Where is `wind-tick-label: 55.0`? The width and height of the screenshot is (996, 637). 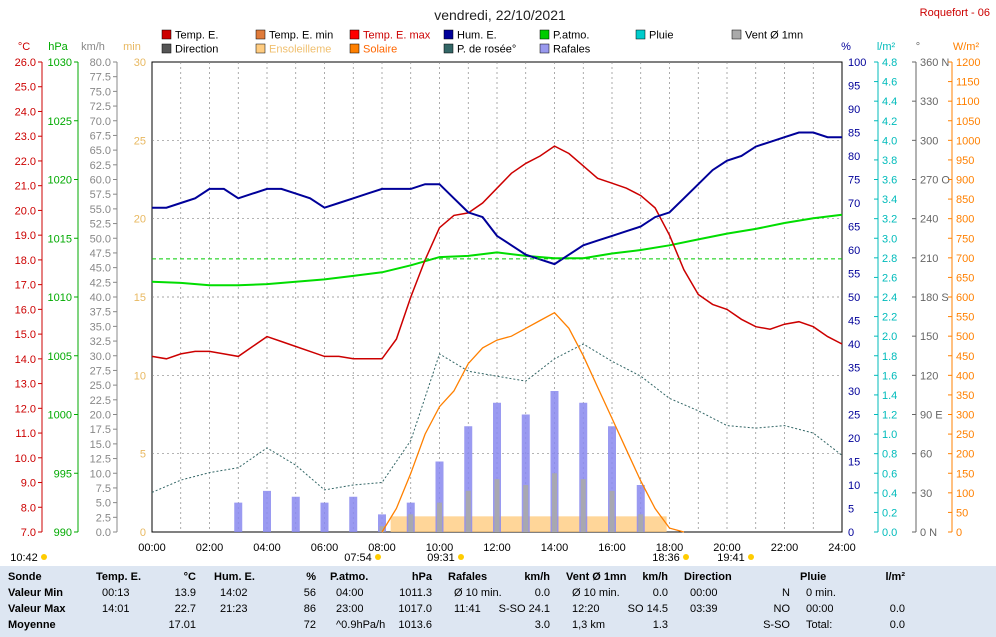 wind-tick-label: 55.0 is located at coordinates (100, 210).